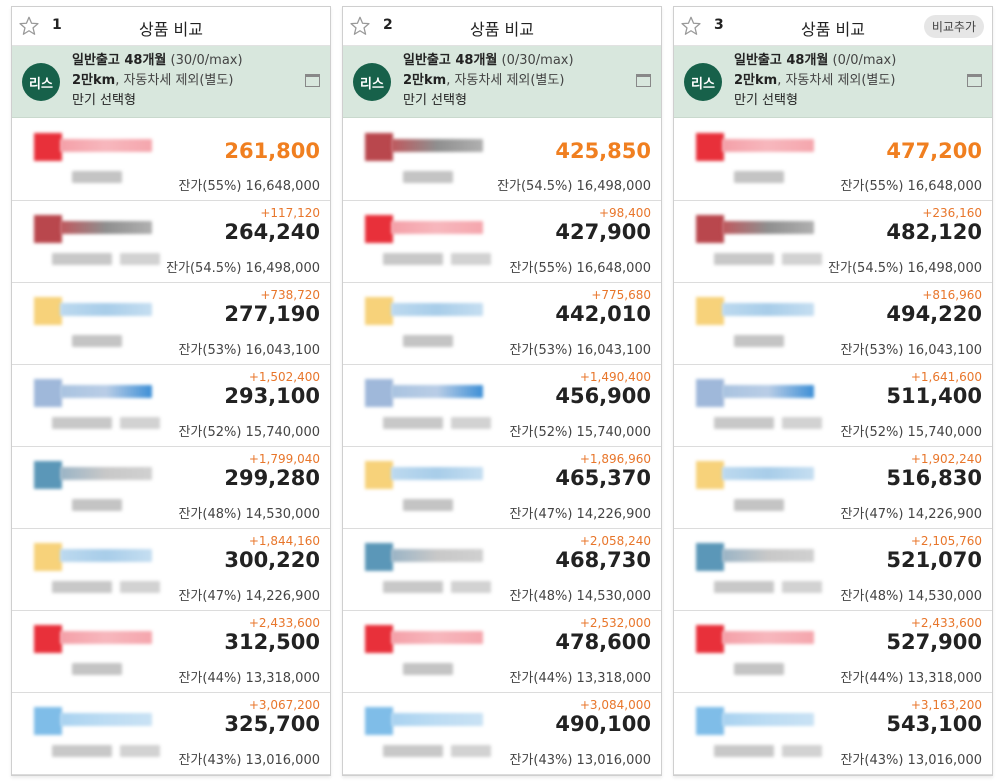  I want to click on monthly-price: 299,280, so click(272, 478).